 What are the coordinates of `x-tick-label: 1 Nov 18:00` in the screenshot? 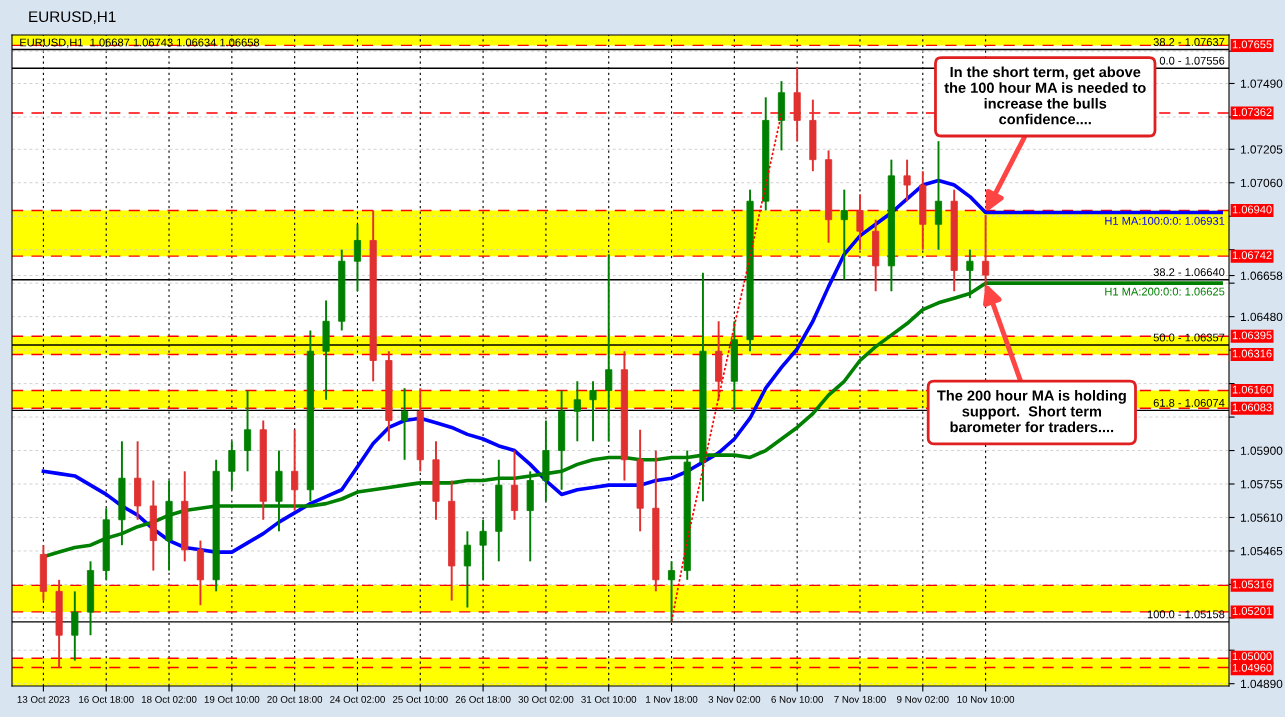 It's located at (672, 699).